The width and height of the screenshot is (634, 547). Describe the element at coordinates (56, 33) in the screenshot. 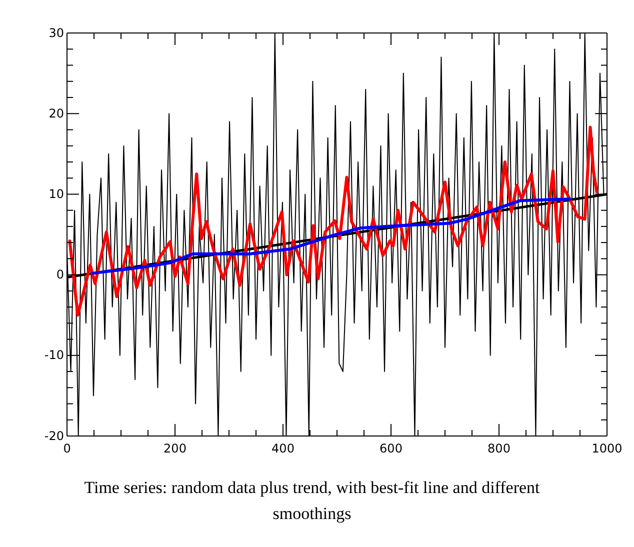

I see `y-tick-label: 30` at that location.